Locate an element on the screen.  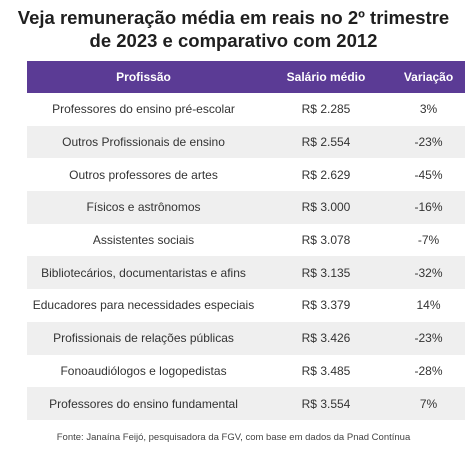
cell-profissao: Bibliotecários, documentaristas e afins is located at coordinates (143, 272).